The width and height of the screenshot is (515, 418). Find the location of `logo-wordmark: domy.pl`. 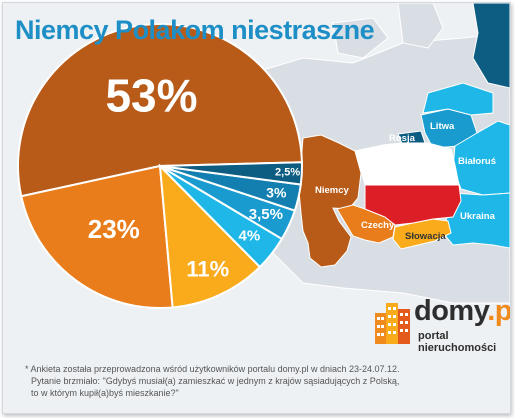

logo-wordmark: domy.pl is located at coordinates (462, 311).